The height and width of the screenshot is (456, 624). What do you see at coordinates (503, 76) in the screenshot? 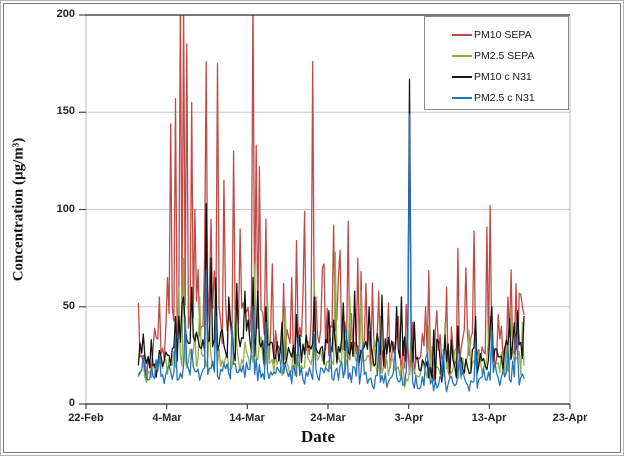
I see `legend-label: PM10 c N31` at bounding box center [503, 76].